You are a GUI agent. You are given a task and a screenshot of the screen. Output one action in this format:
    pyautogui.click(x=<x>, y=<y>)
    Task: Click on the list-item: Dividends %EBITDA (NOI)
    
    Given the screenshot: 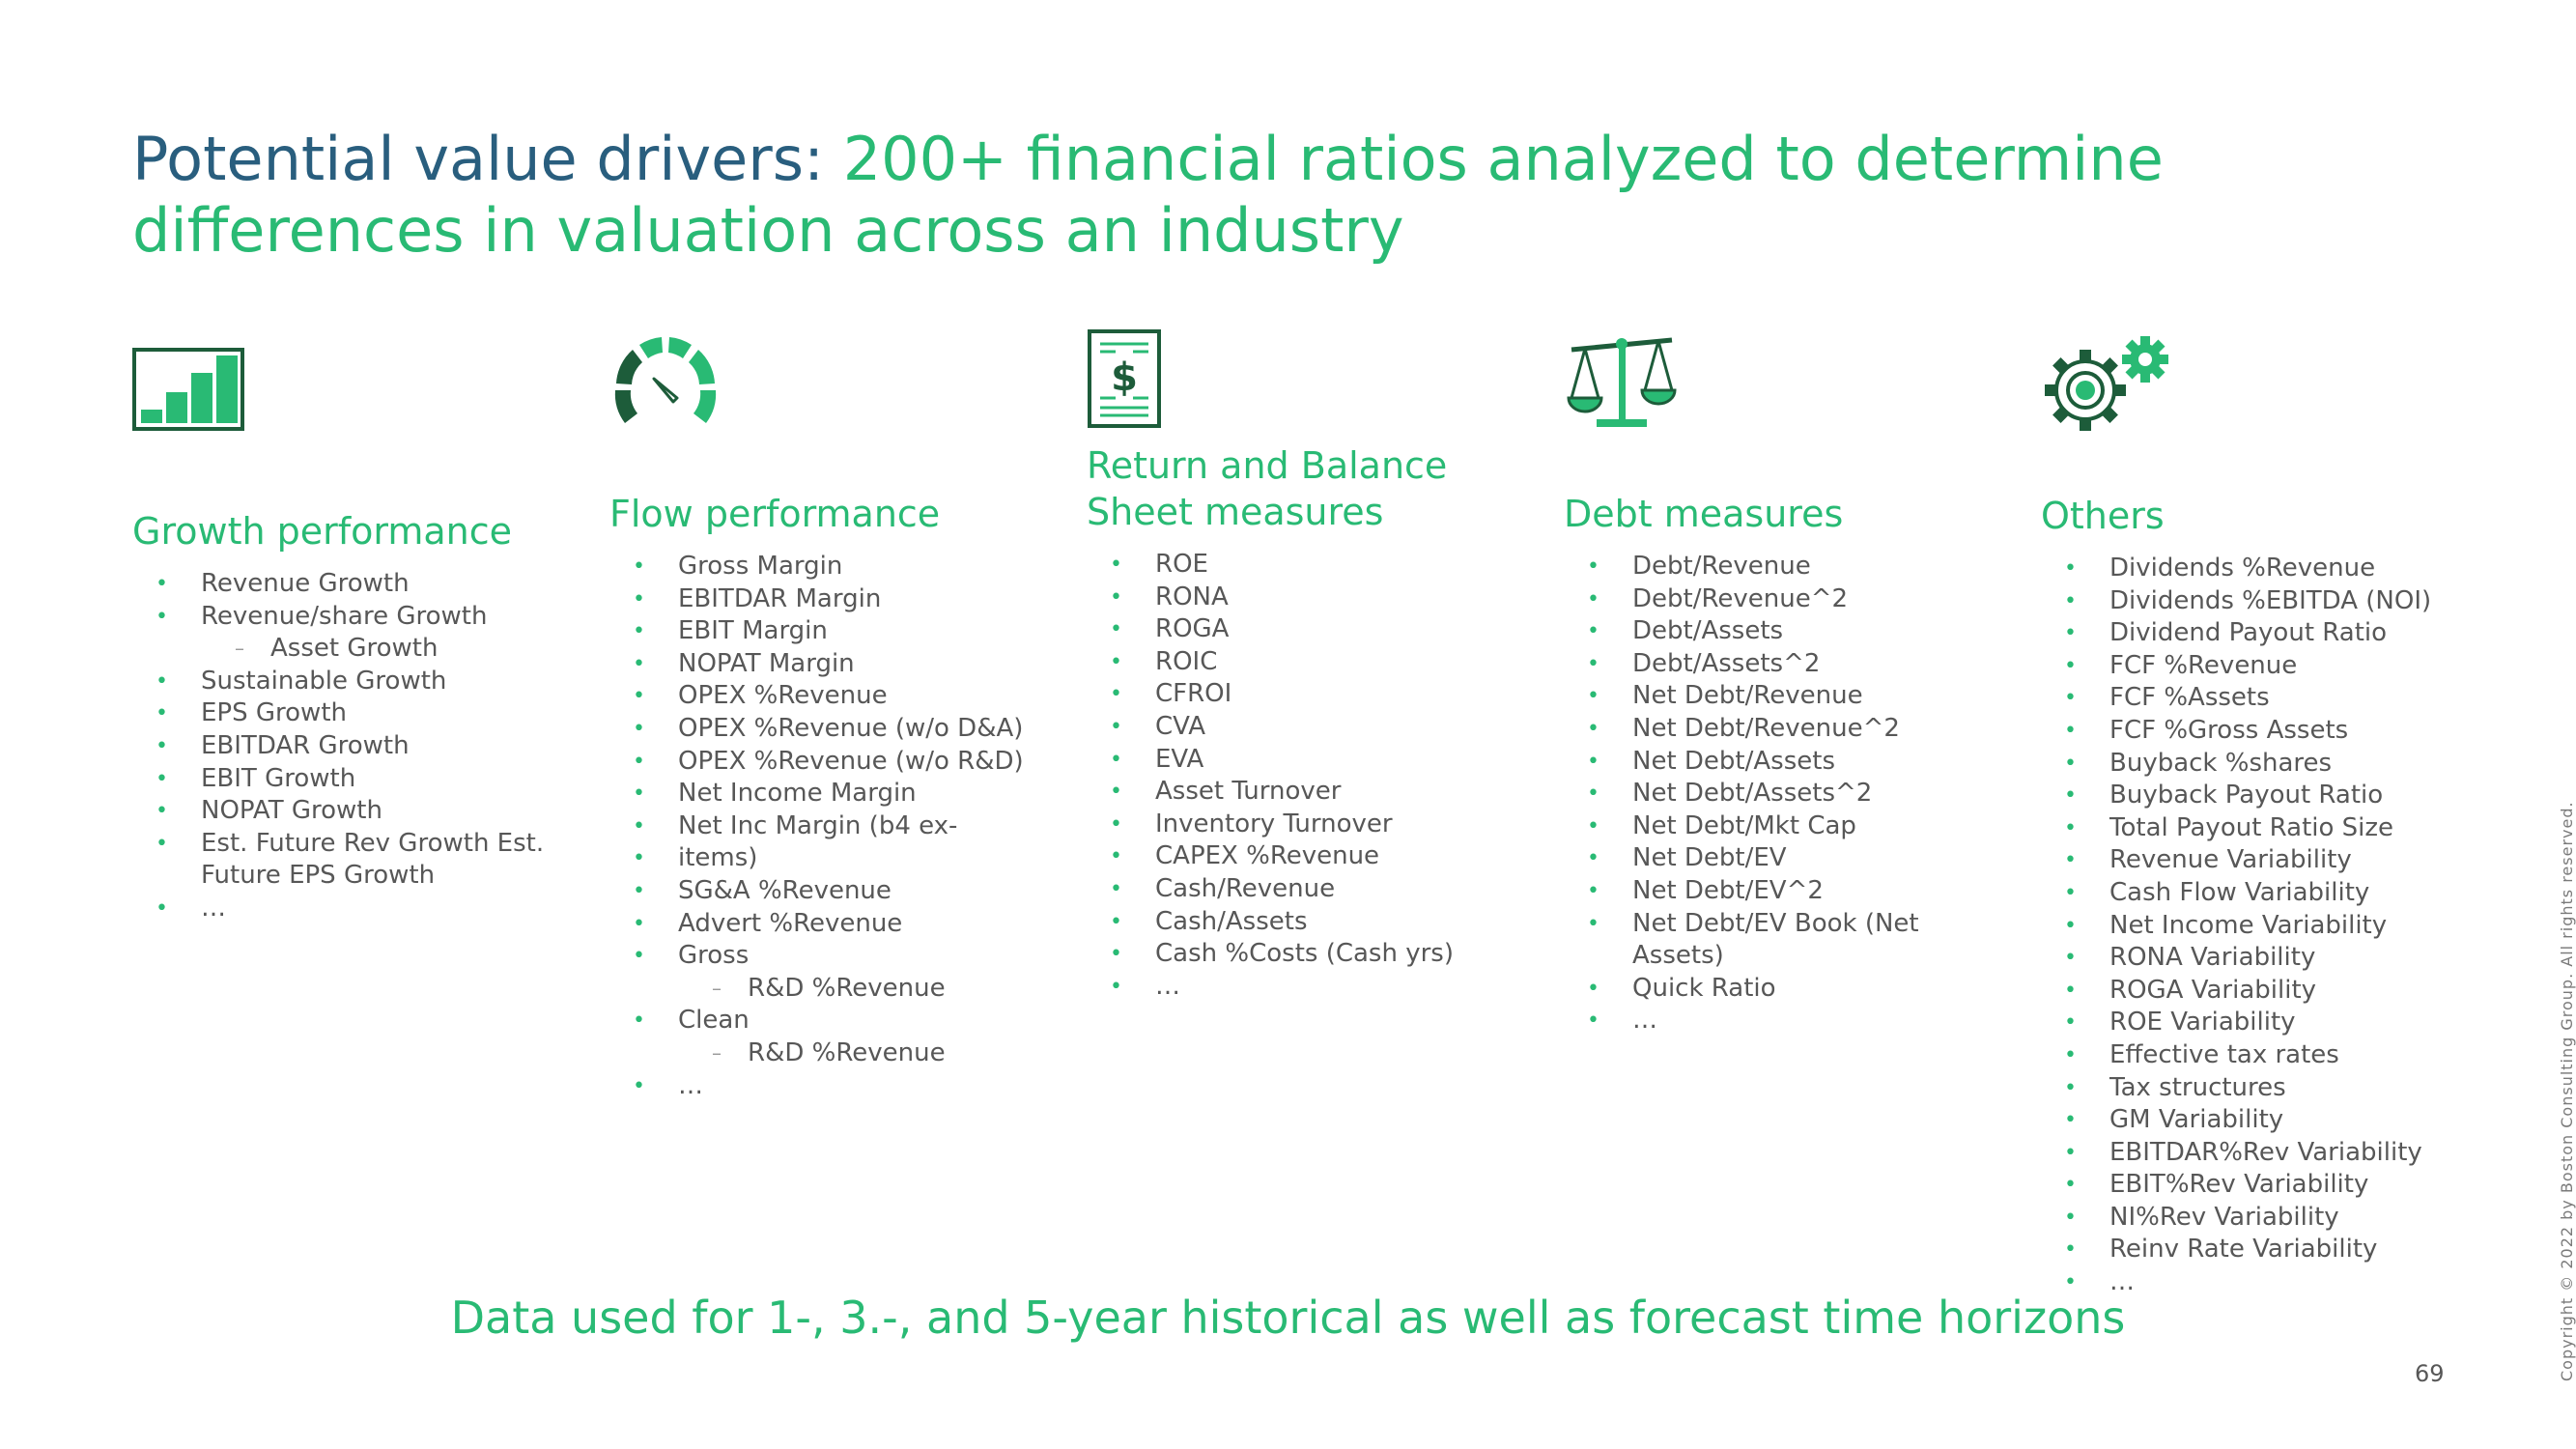 What is the action you would take?
    pyautogui.click(x=2268, y=601)
    